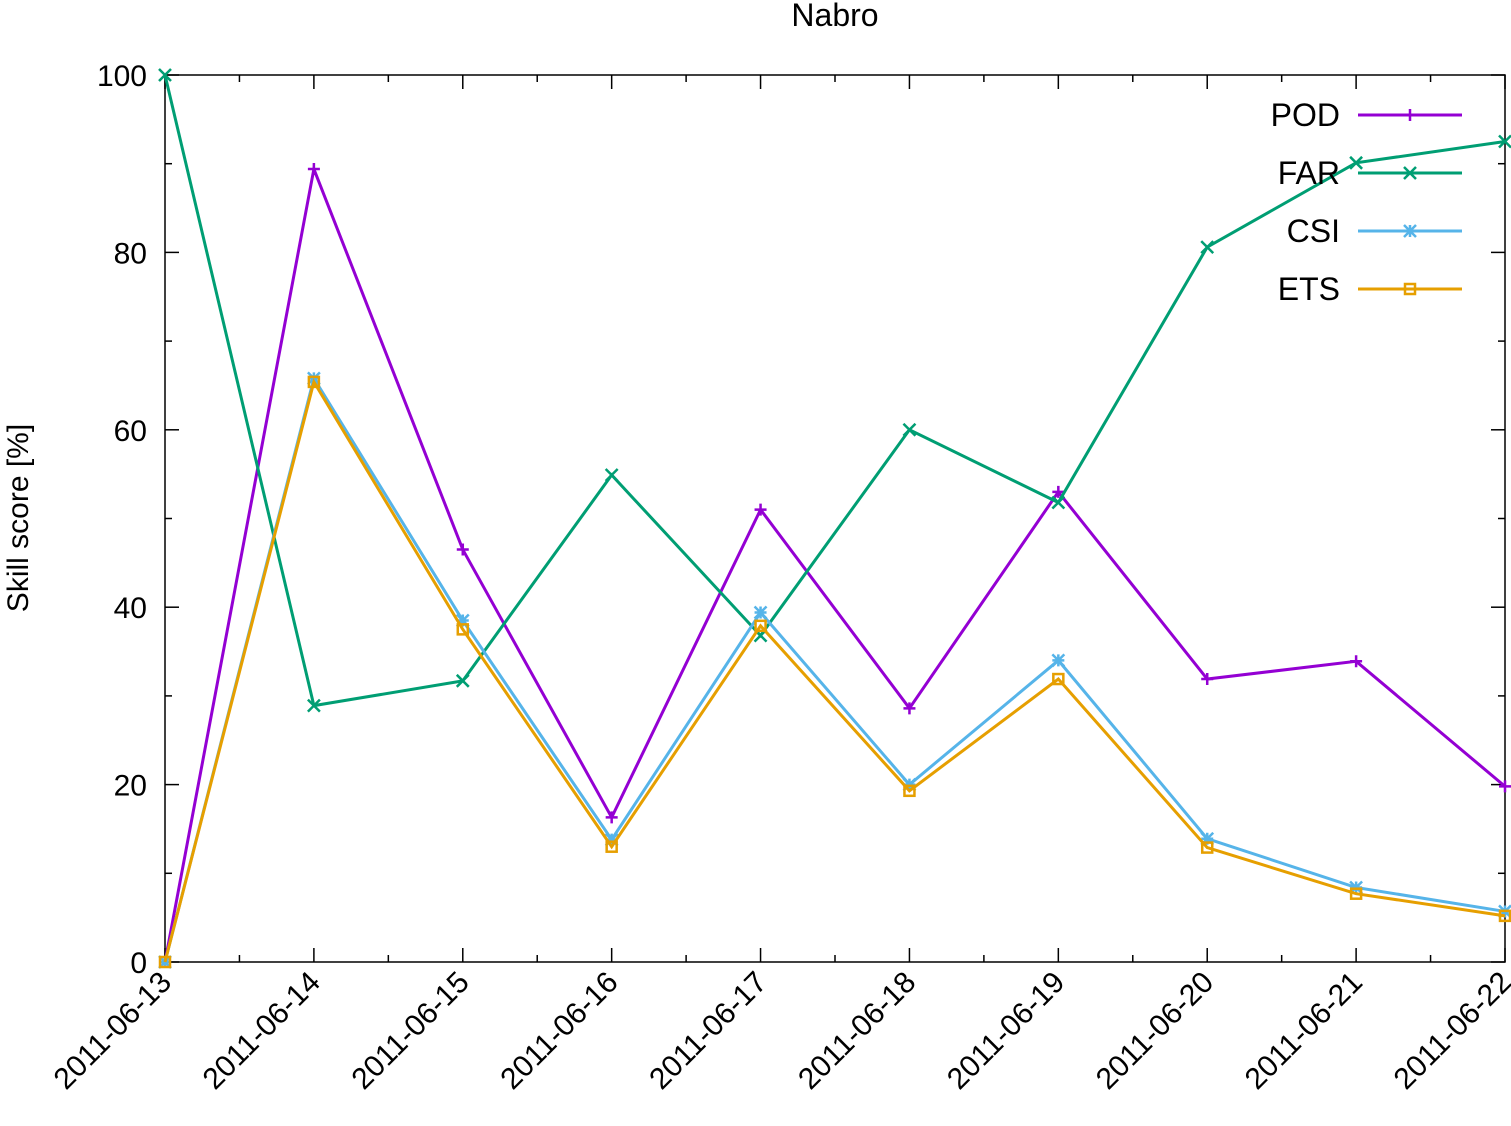 The height and width of the screenshot is (1126, 1511). I want to click on y-tick-label: 80, so click(130, 253).